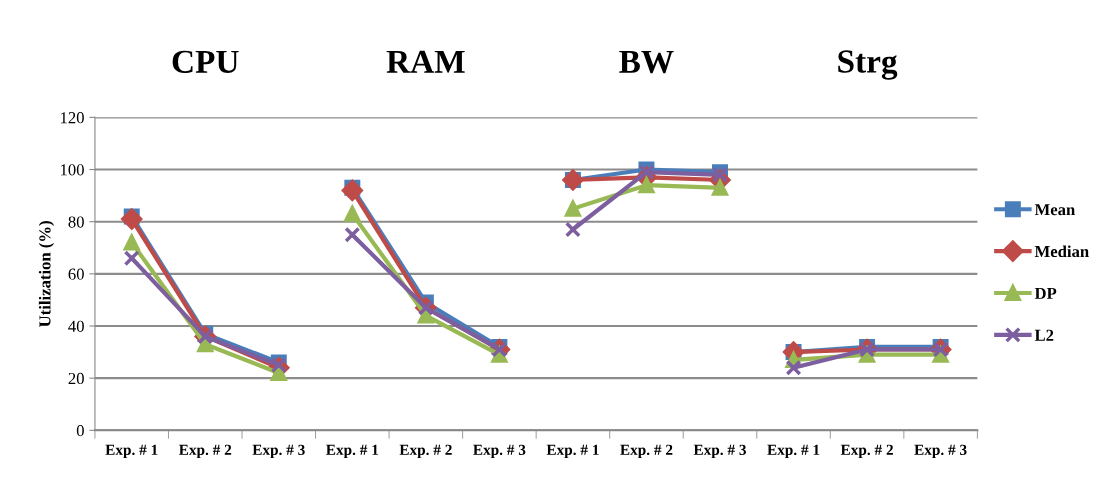 The width and height of the screenshot is (1117, 489). Describe the element at coordinates (72, 170) in the screenshot. I see `y-tick-label: 100` at that location.